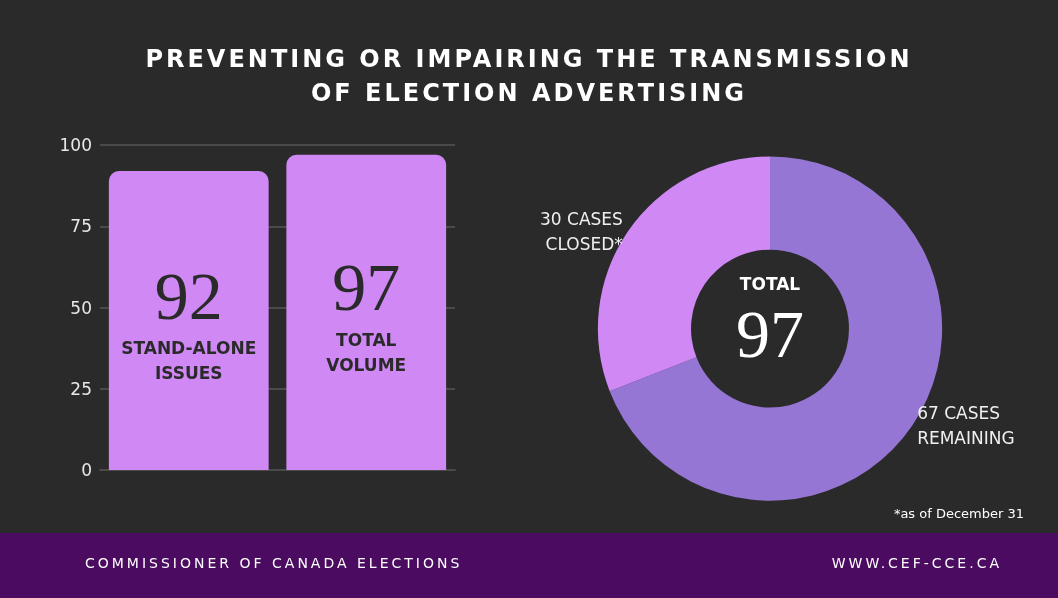 This screenshot has width=1058, height=598. Describe the element at coordinates (189, 360) in the screenshot. I see `x-tick-label: STAND-ALONE ISSUES` at that location.